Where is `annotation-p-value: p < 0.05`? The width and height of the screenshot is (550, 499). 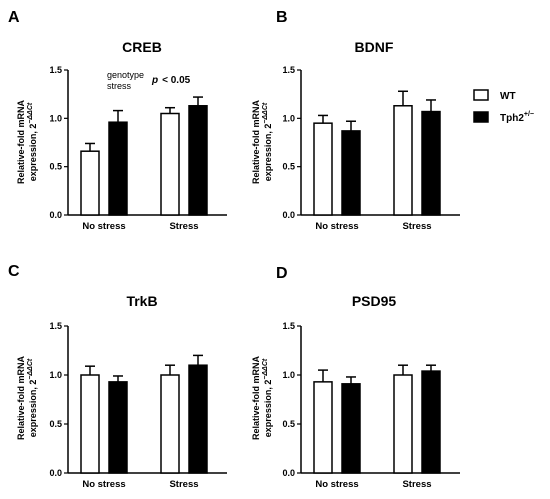 annotation-p-value: p < 0.05 is located at coordinates (171, 80).